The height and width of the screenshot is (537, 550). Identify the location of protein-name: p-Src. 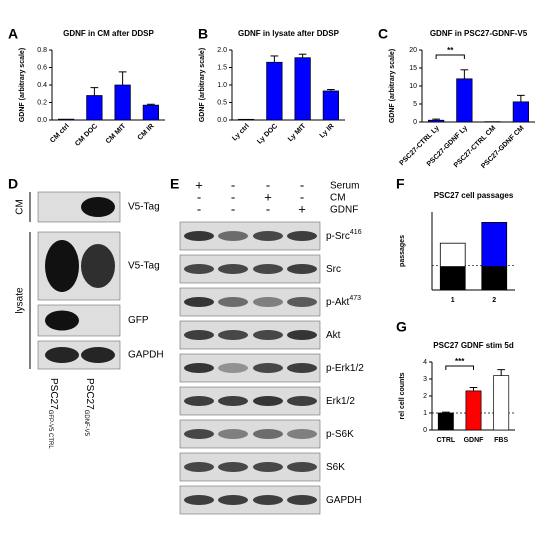
(338, 236).